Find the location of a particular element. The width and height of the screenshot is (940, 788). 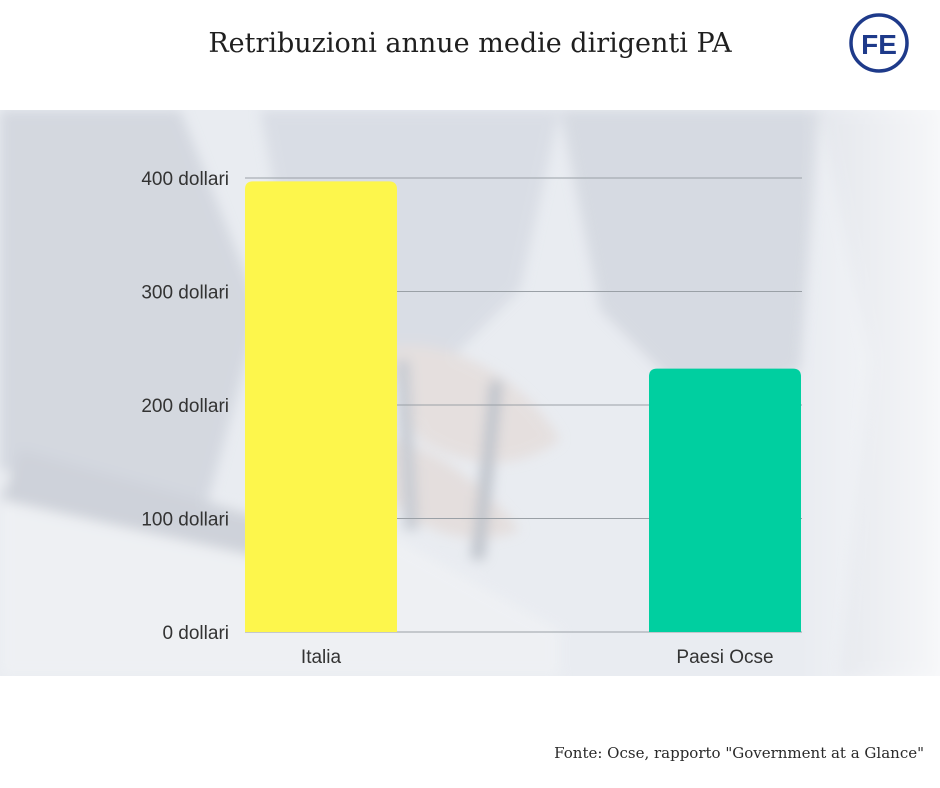

y-tick-label: 200 dollari is located at coordinates (185, 406).